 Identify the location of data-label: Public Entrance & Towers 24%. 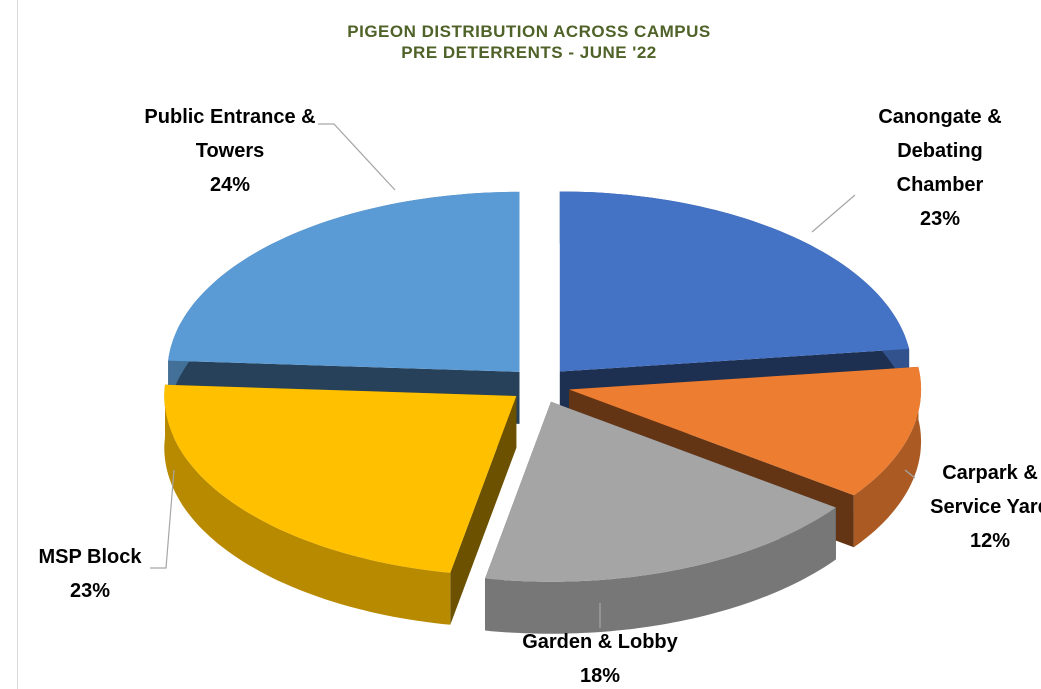
(230, 151).